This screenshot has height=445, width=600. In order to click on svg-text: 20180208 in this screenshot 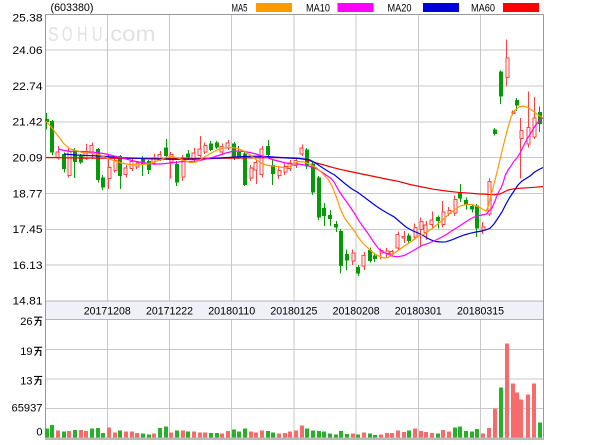, I will do `click(356, 312)`.